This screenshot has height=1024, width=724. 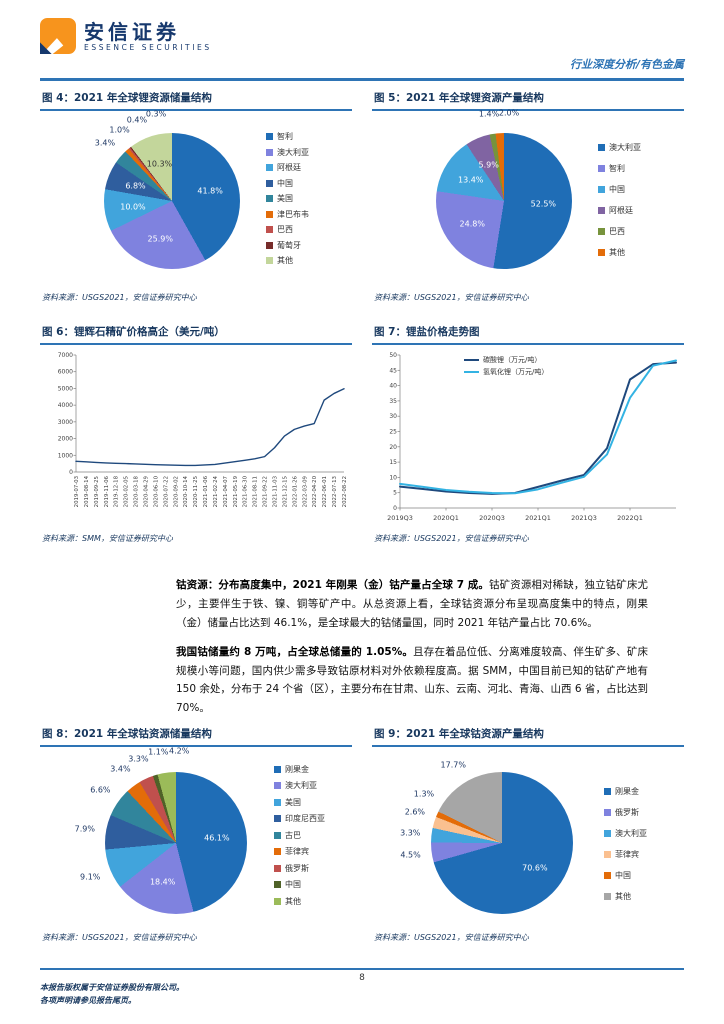 What do you see at coordinates (107, 538) in the screenshot?
I see `figure-6-source: 资料来源：SMM，安信证券研究中心` at bounding box center [107, 538].